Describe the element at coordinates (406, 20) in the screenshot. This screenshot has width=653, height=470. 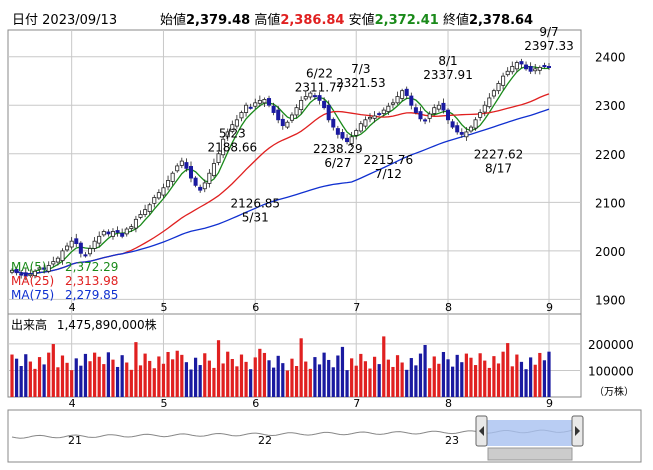
I see `low-value: 2,372.41` at that location.